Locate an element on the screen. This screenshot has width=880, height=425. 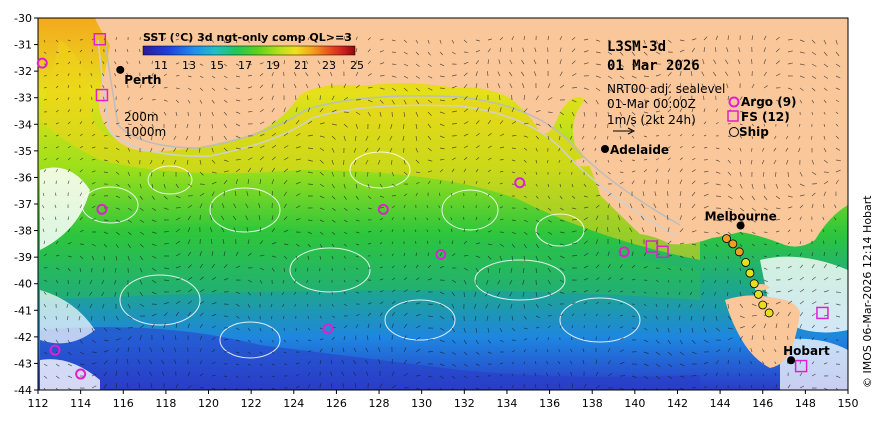
ship-position is located at coordinates (758, 294).